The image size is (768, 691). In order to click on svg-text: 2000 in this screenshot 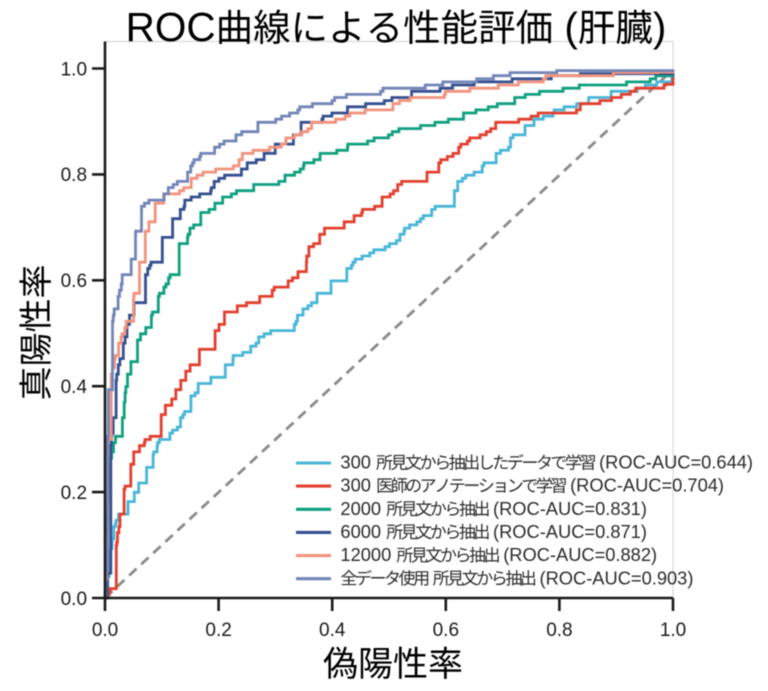, I will do `click(360, 508)`.